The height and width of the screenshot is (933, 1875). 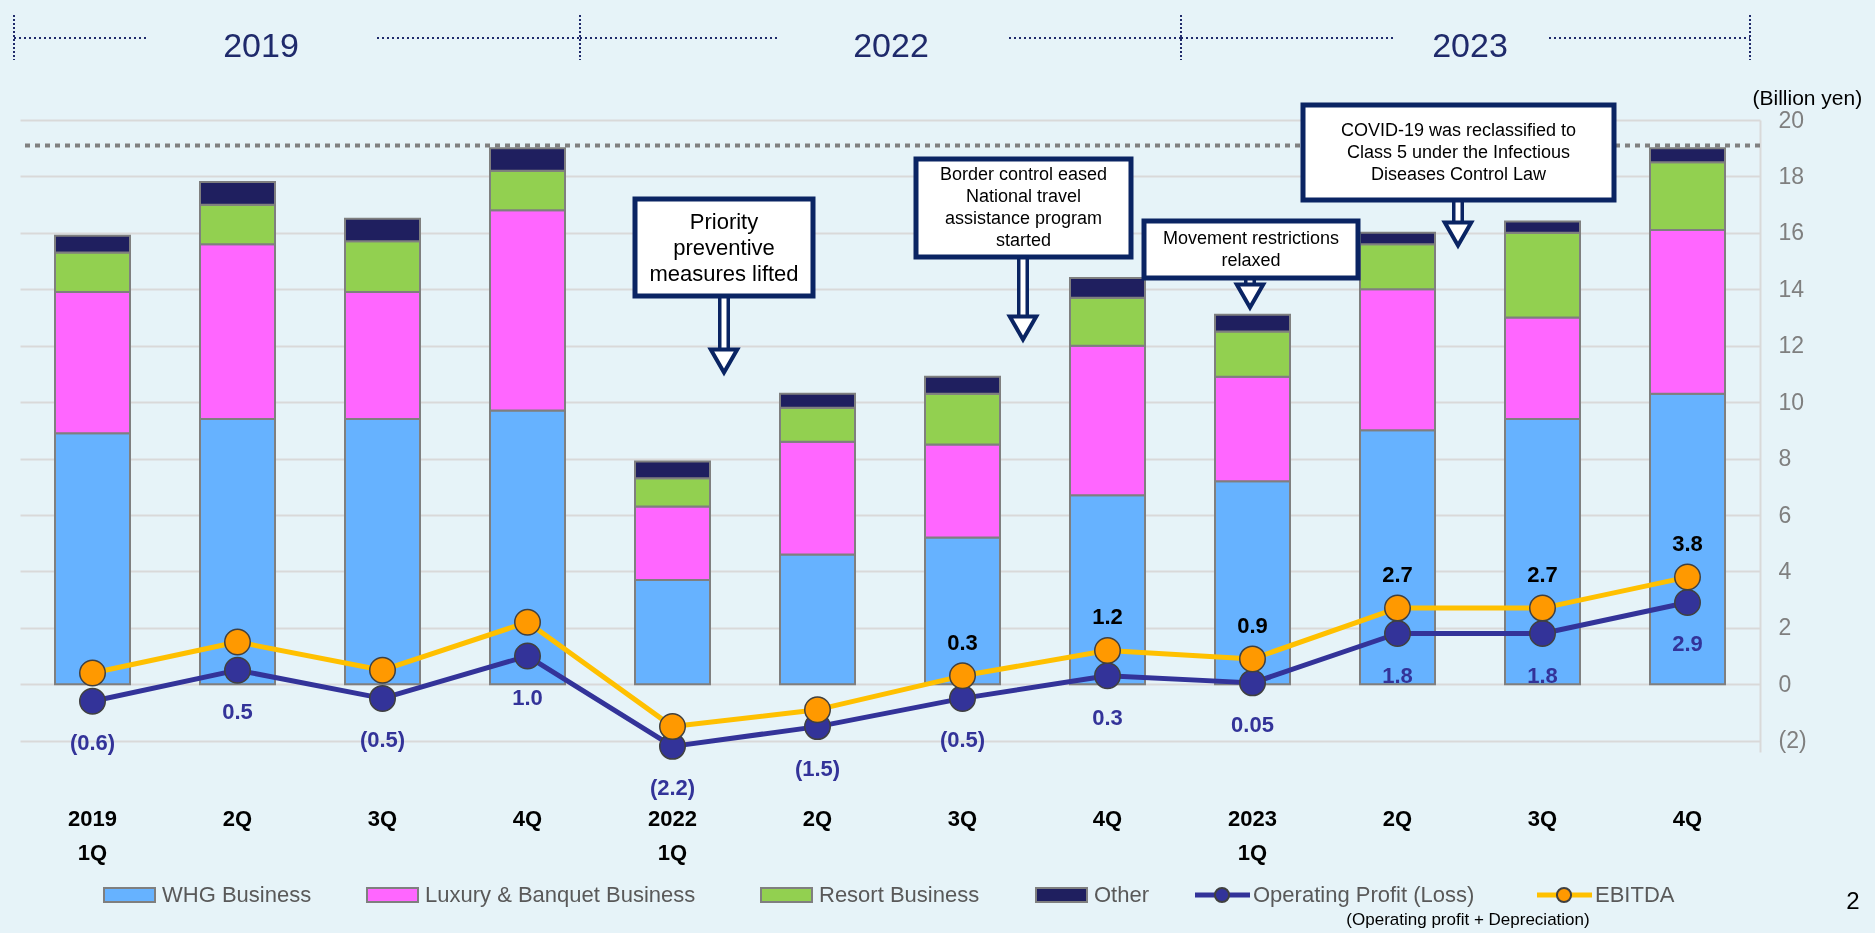 I want to click on data-label: (2.2), so click(x=672, y=788).